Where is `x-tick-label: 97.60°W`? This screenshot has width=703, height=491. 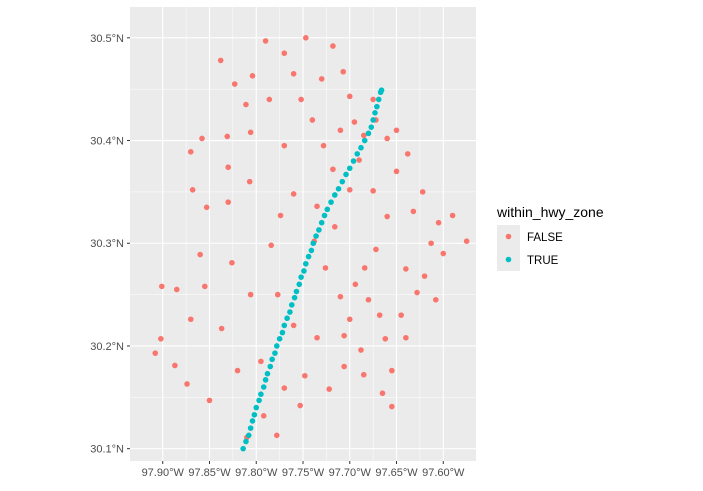 x-tick-label: 97.60°W is located at coordinates (443, 473).